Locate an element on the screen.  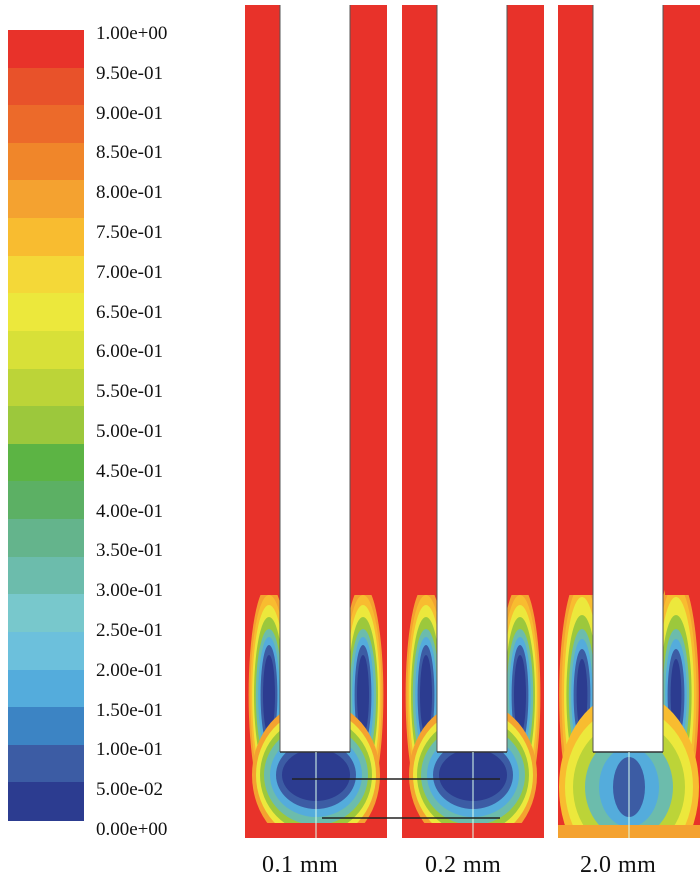
panel-label-3: 2.0 mm is located at coordinates (618, 865).